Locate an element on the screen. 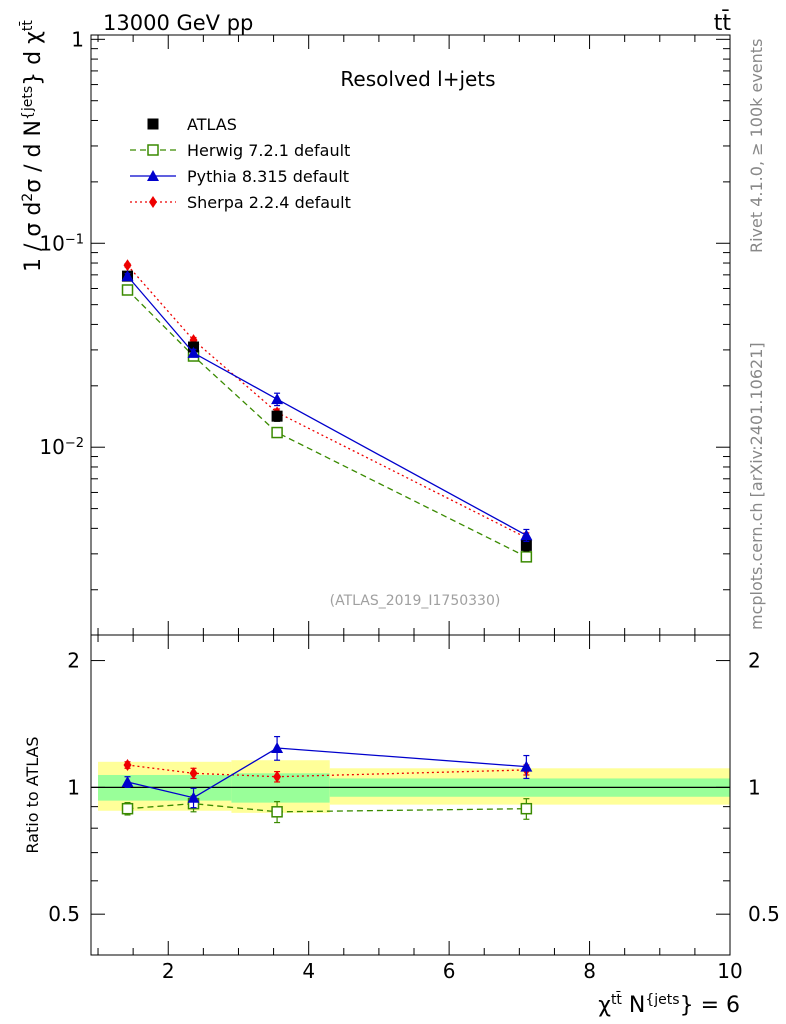 Image resolution: width=786 pixels, height=1024 pixels. sherpa-point is located at coordinates (127, 265).